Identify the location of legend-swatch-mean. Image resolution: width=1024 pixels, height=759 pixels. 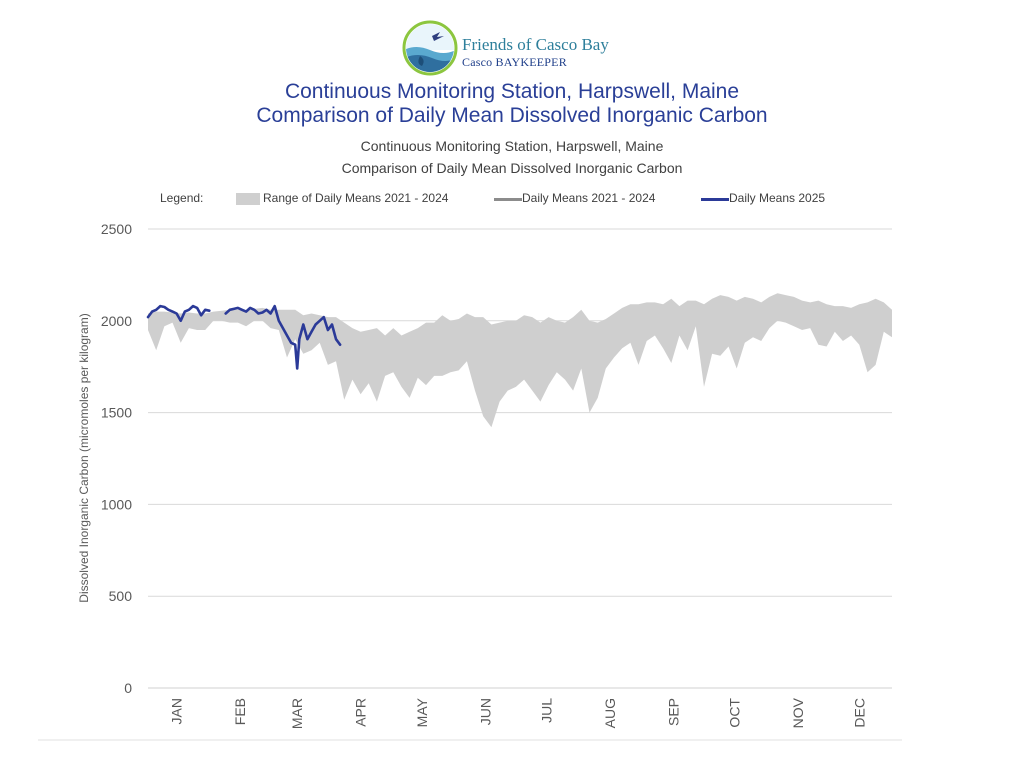
(508, 199).